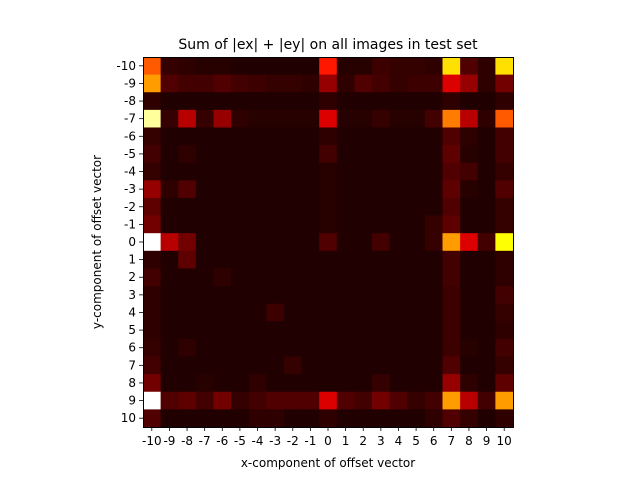 Image resolution: width=640 pixels, height=480 pixels. Describe the element at coordinates (132, 260) in the screenshot. I see `y-tick-label: 1` at that location.